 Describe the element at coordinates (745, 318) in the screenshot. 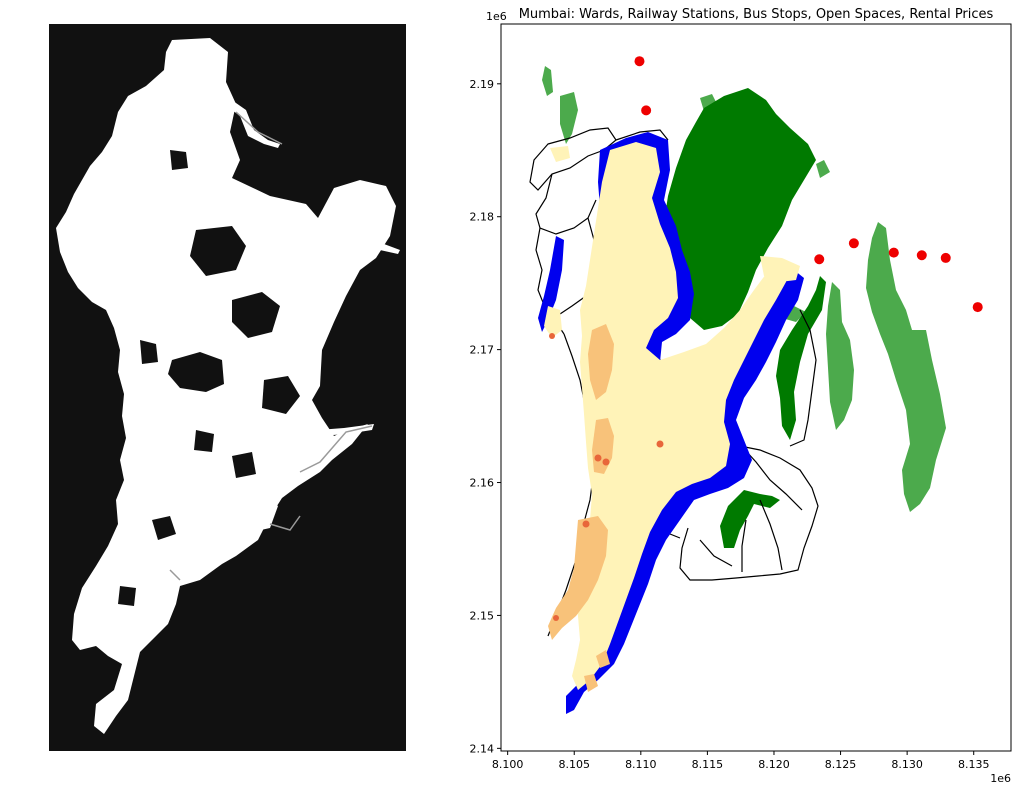

I see `open-spaces-dark` at that location.